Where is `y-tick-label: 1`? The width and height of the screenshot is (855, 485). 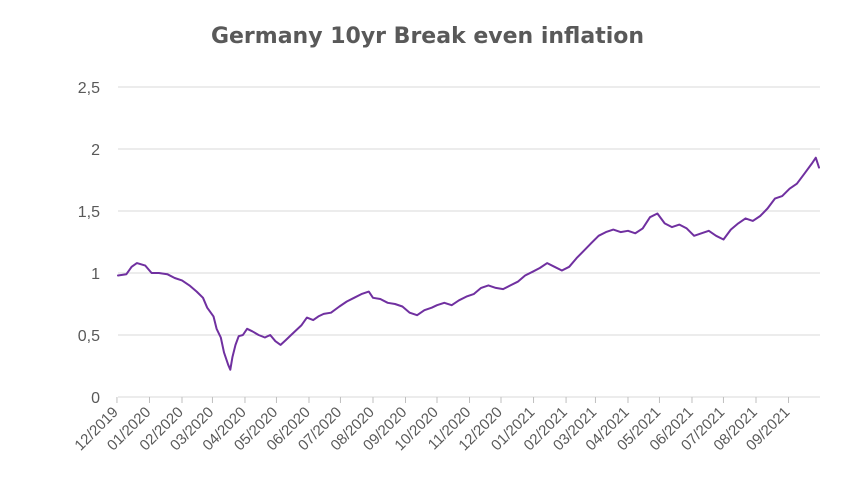
y-tick-label: 1 is located at coordinates (95, 274).